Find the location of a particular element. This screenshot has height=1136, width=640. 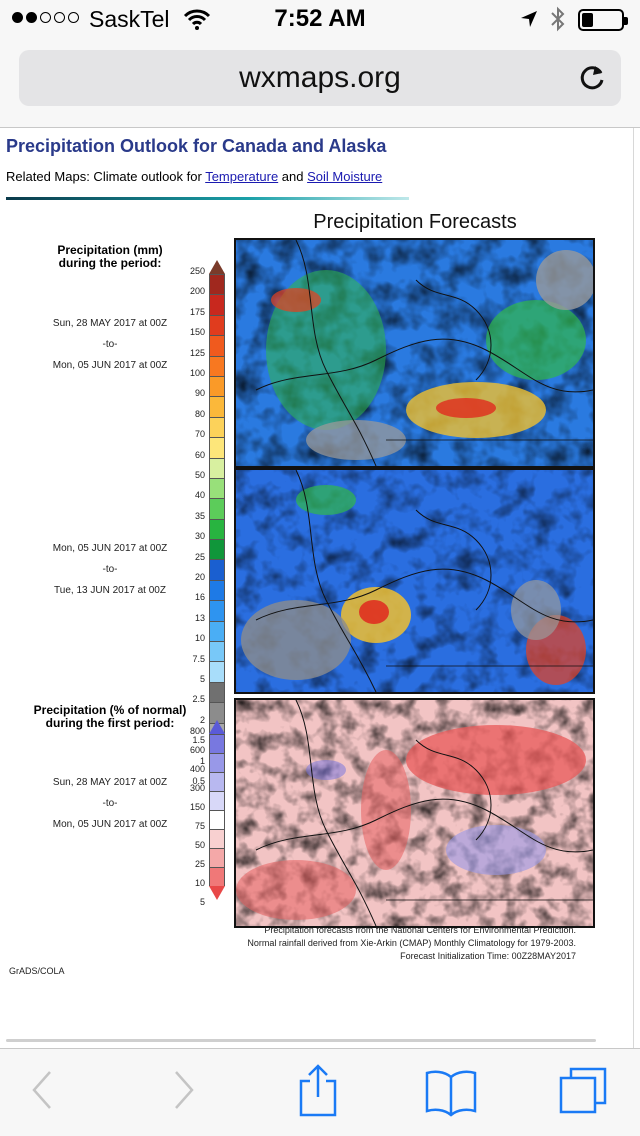

pct-colorbar: 800 600 400 300 150 75 50 25 10 5 is located at coordinates (207, 813).